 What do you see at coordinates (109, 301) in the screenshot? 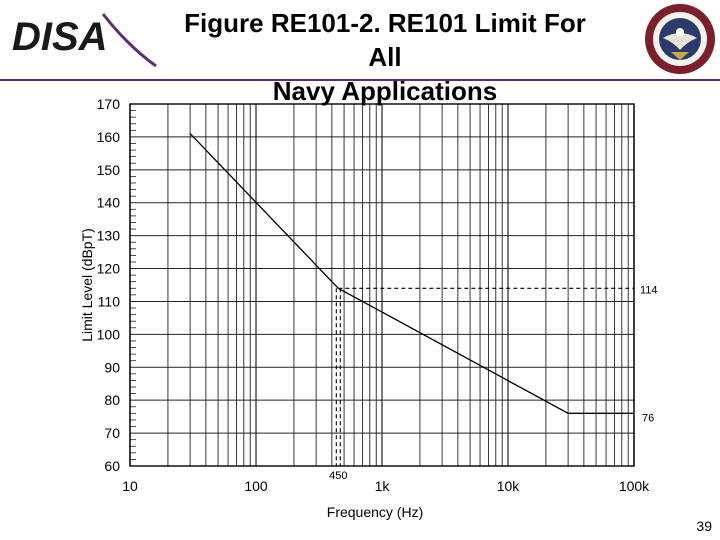
I see `y-tick-label: 110` at bounding box center [109, 301].